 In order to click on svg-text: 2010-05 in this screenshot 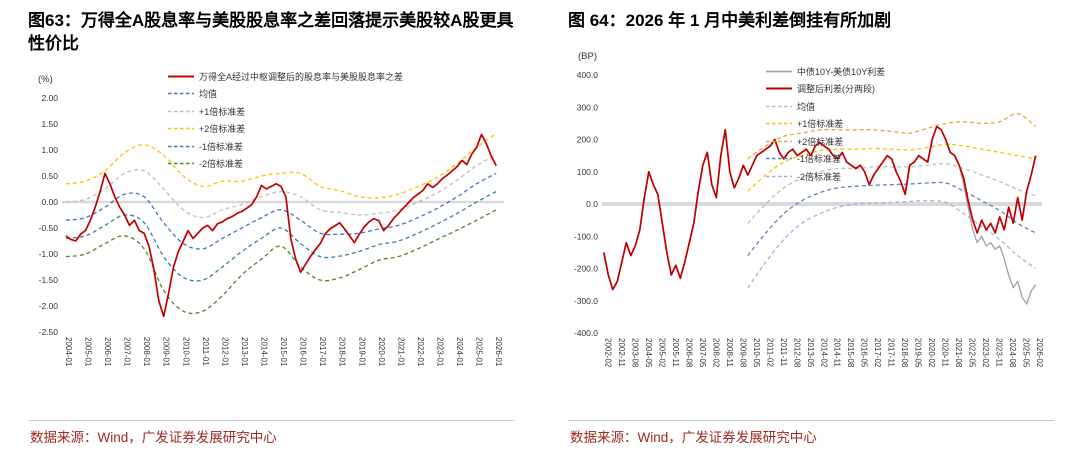, I will do `click(756, 353)`.